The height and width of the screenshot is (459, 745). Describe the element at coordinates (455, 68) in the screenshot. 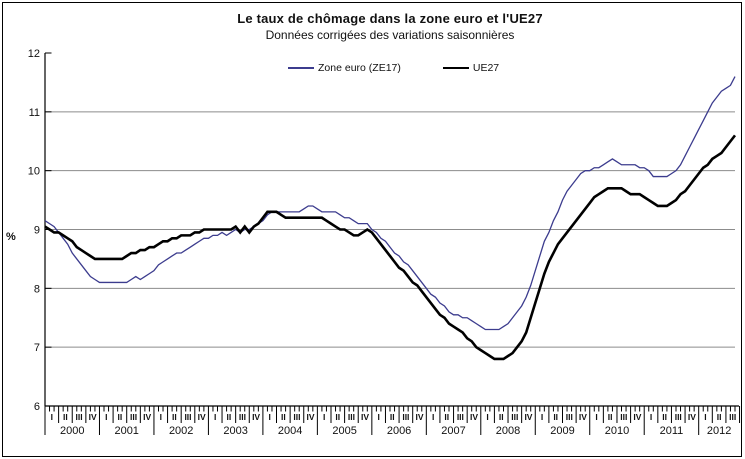

I see `ue27-line-sample` at that location.